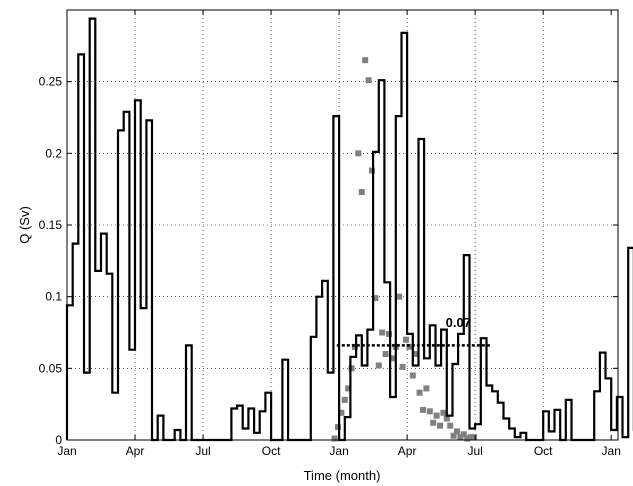 Image resolution: width=633 pixels, height=486 pixels. I want to click on y-tick-label: 0, so click(58, 440).